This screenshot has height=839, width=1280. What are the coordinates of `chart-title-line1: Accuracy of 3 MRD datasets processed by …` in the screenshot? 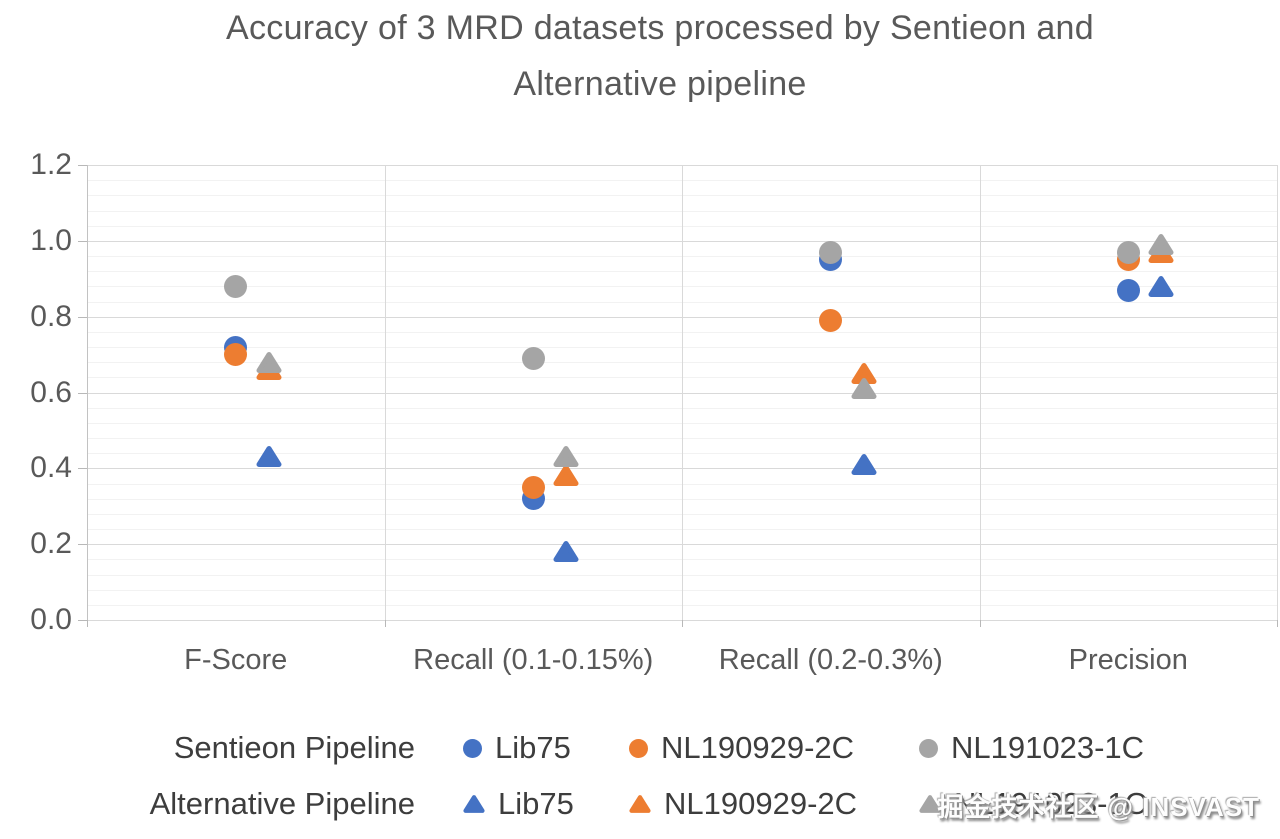 It's located at (660, 28).